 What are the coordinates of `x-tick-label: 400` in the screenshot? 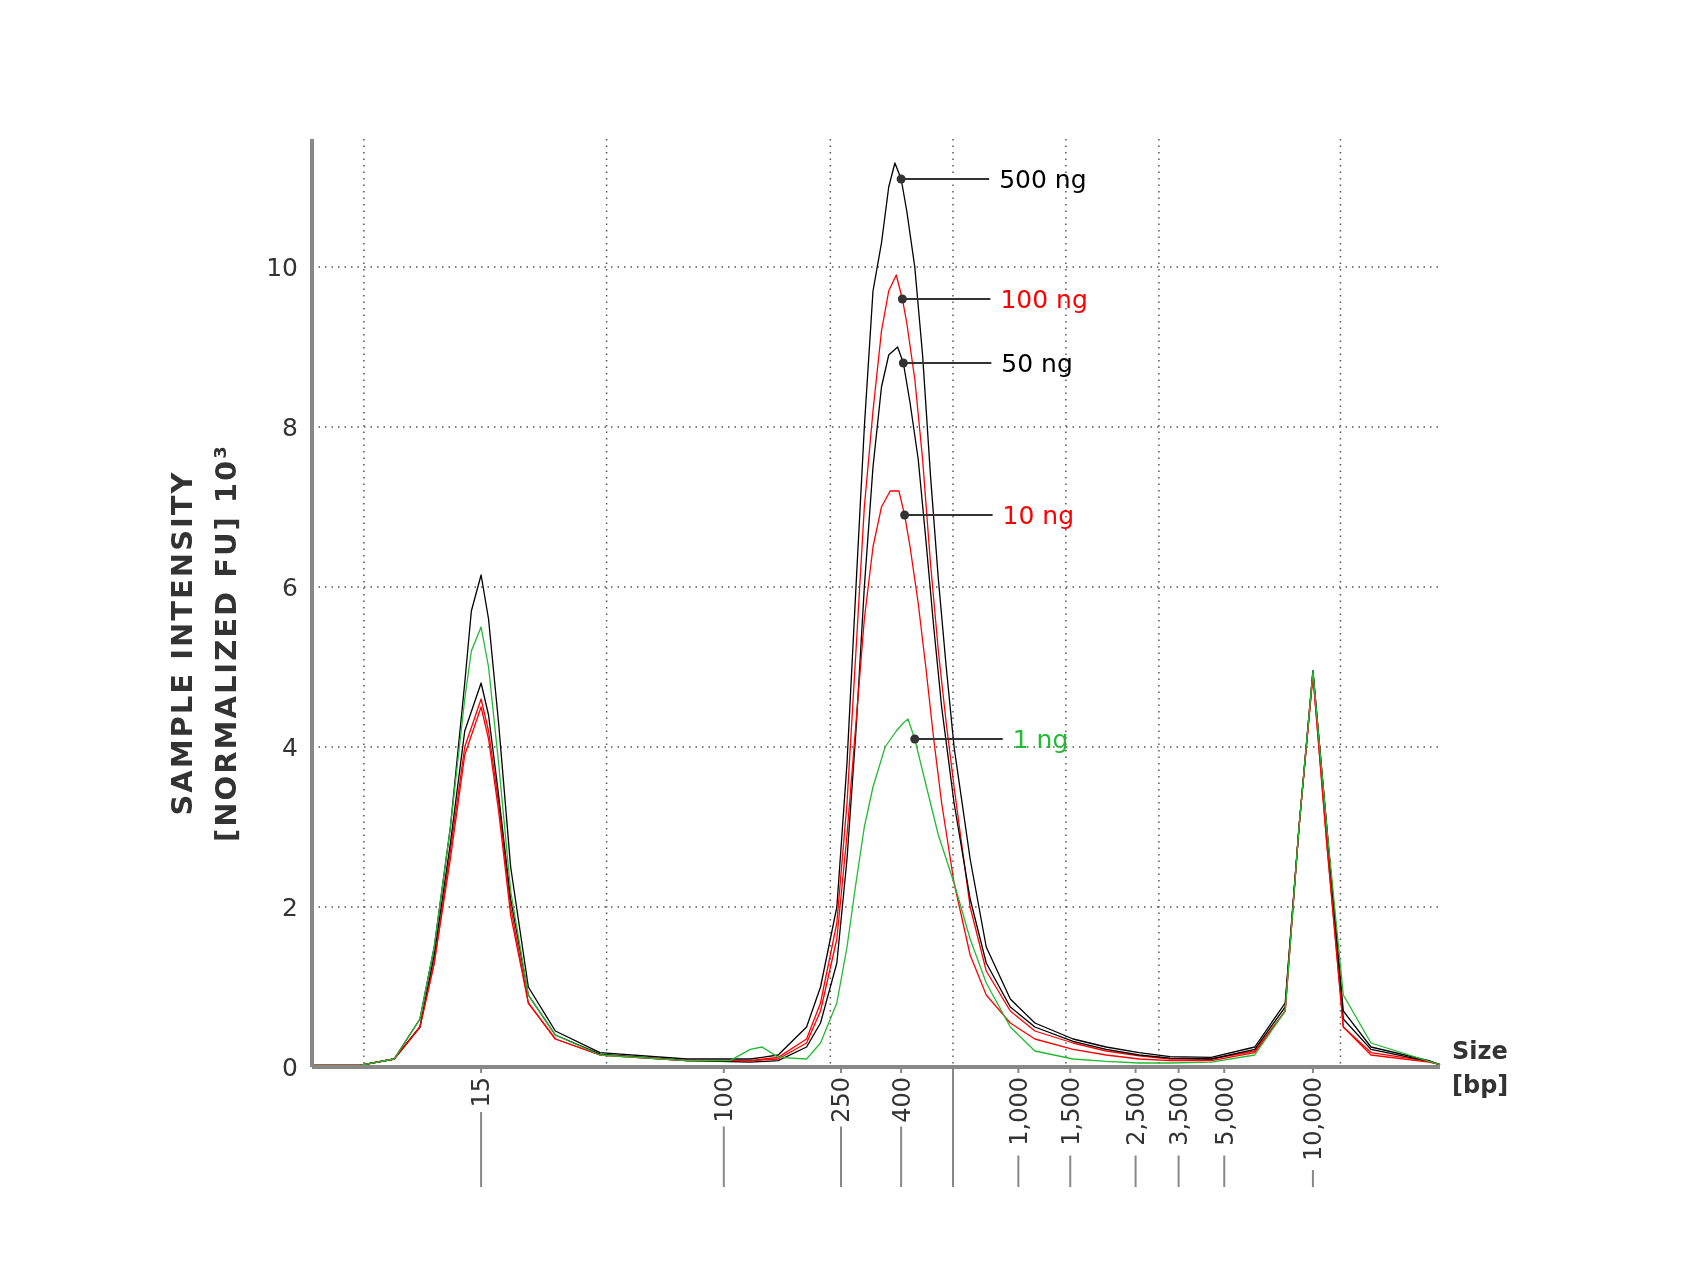 It's located at (901, 1100).